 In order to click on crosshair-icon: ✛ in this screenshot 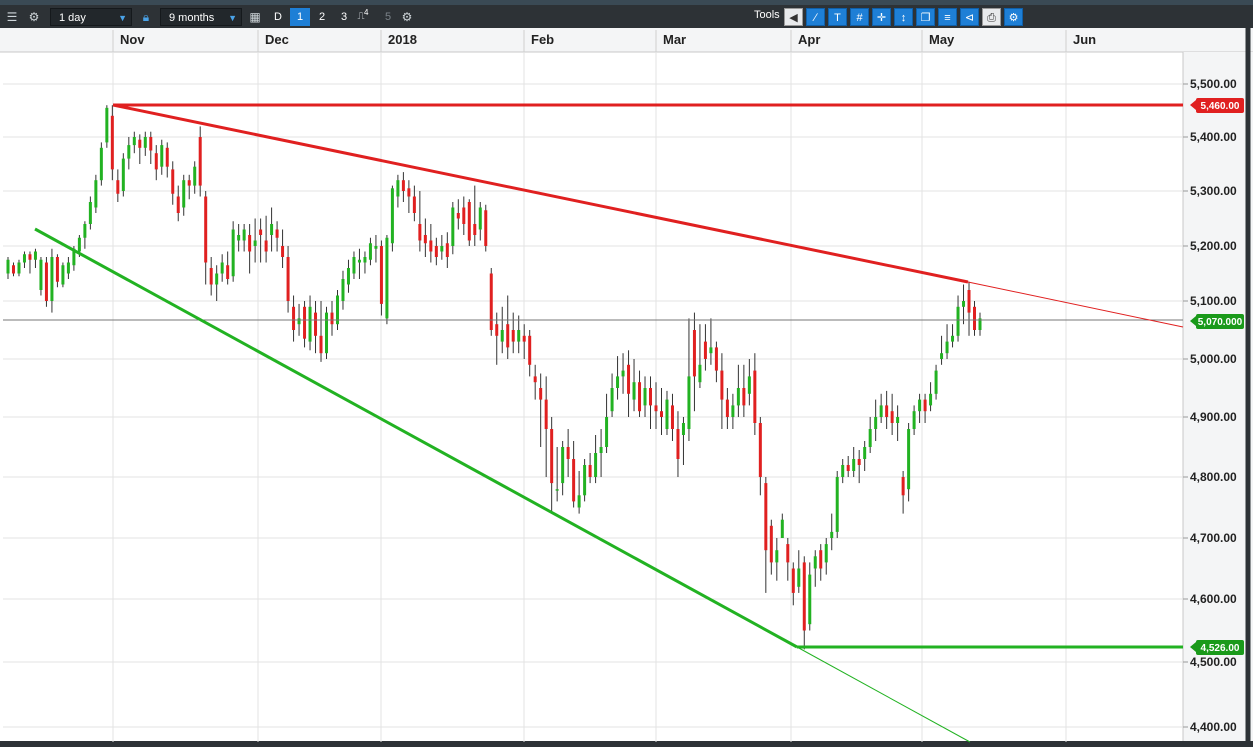, I will do `click(881, 17)`.